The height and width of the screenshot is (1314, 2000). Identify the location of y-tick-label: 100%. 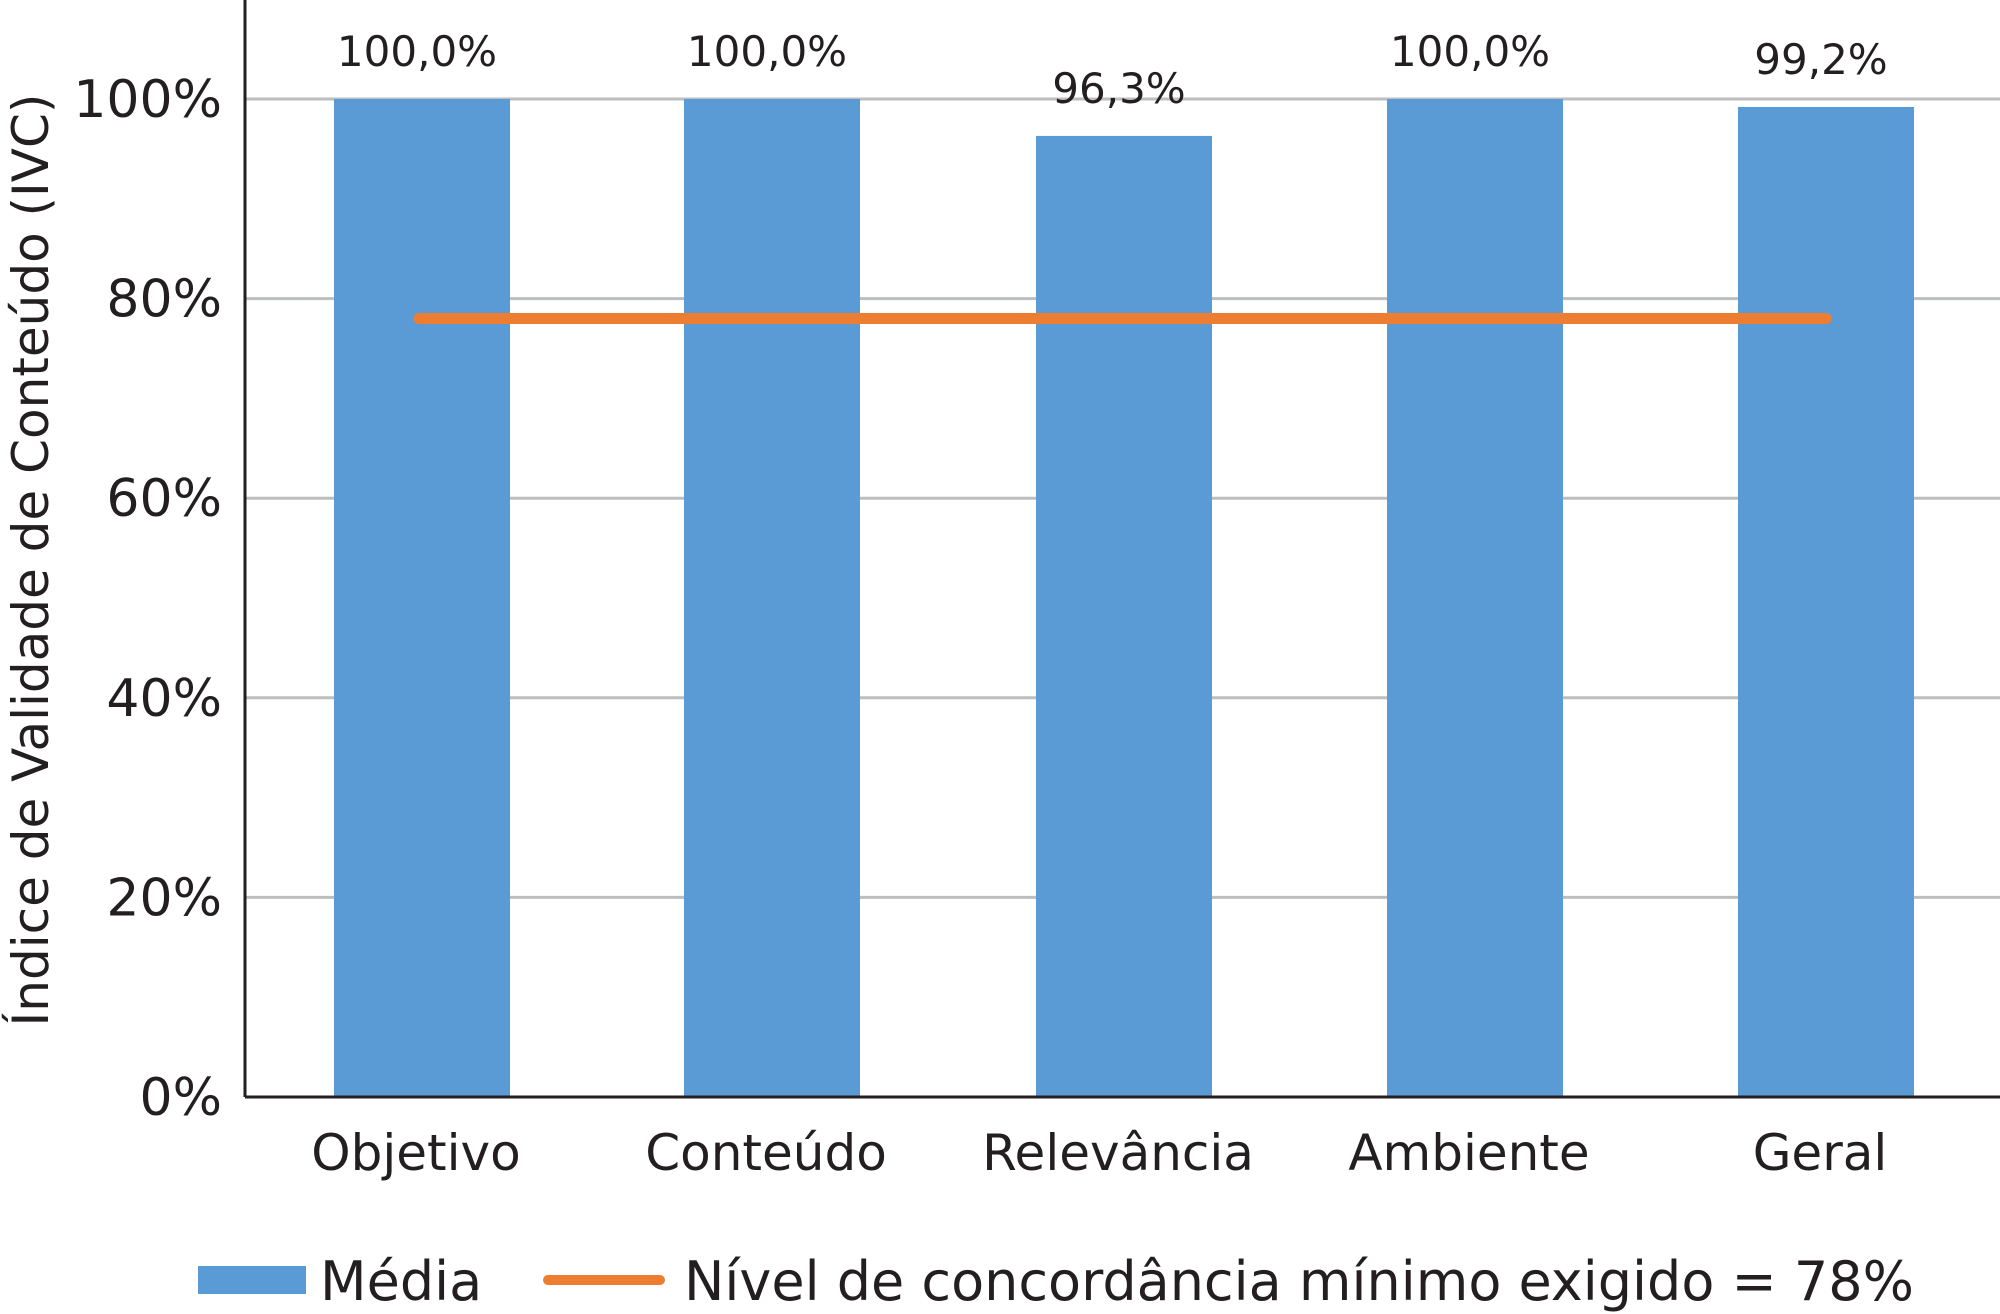
(147, 100).